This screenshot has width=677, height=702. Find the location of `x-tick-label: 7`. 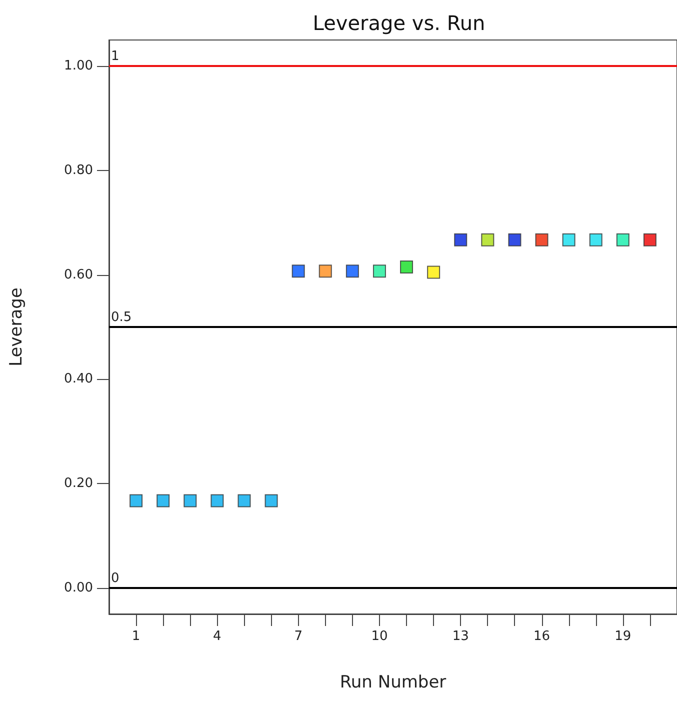

x-tick-label: 7 is located at coordinates (298, 636).